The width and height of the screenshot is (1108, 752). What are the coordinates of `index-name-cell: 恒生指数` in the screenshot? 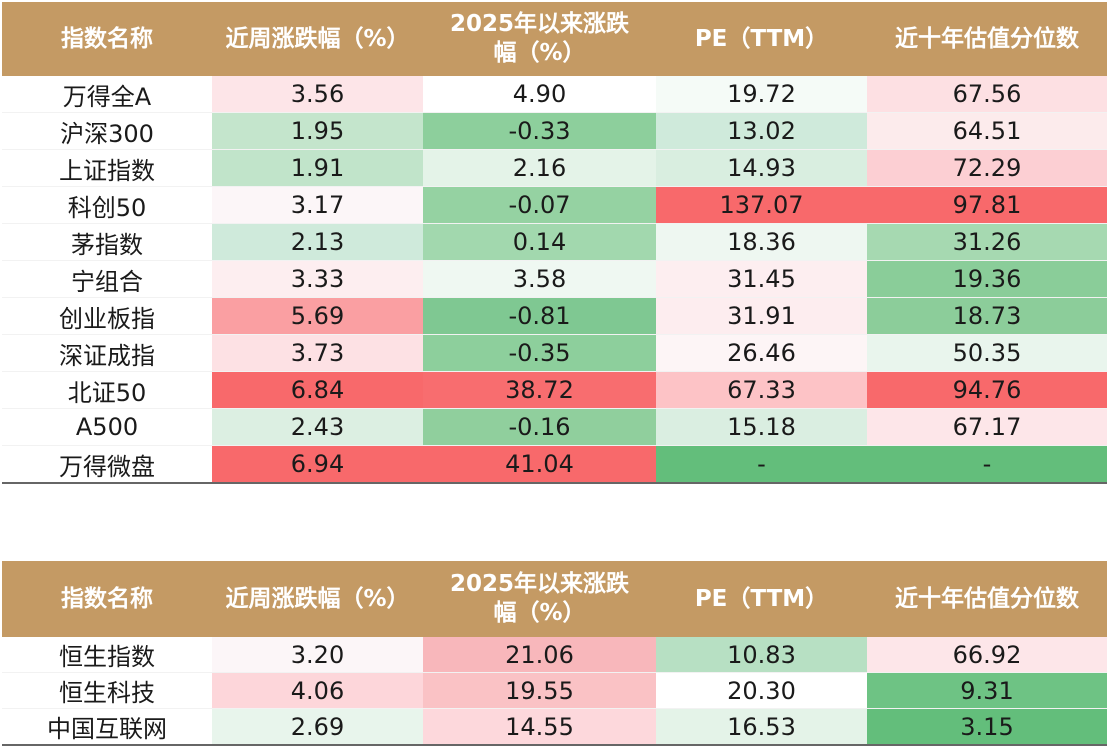 It's located at (107, 655).